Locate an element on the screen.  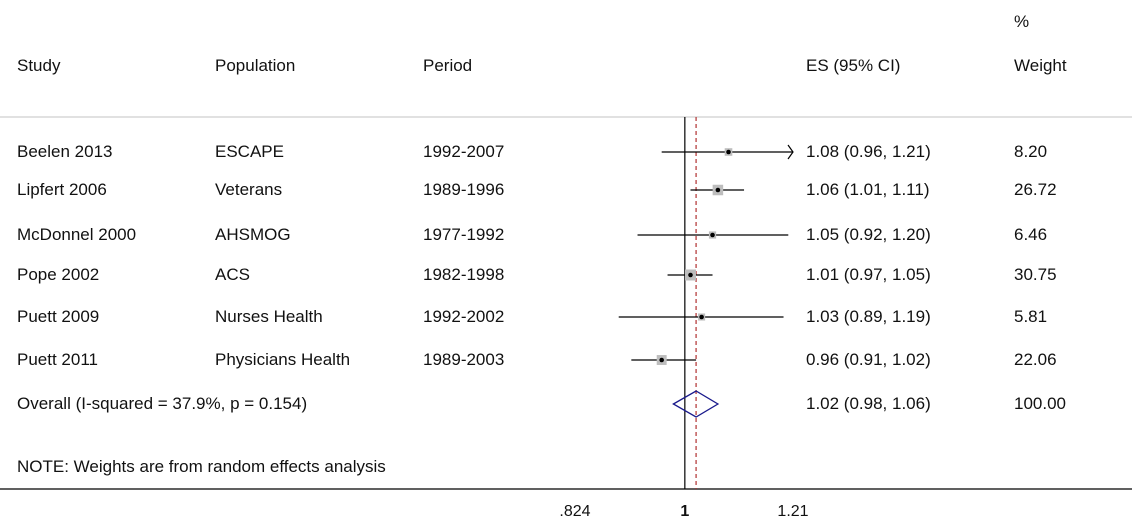
overall-es-text: 1.02 (0.98, 1.06) is located at coordinates (868, 403).